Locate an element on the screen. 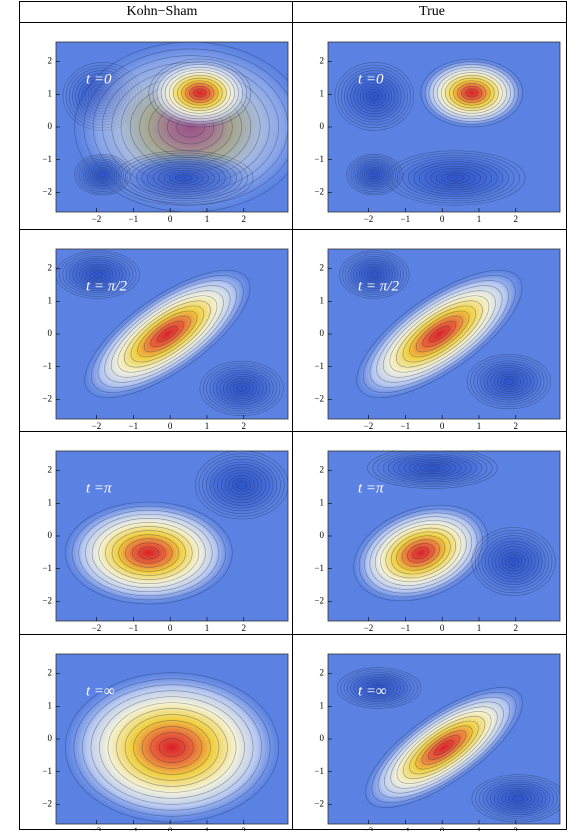 The image size is (577, 836). contour-plot: −2 −1 0 1 2 −2 −1 0 1 2 t =π is located at coordinates (165, 541).